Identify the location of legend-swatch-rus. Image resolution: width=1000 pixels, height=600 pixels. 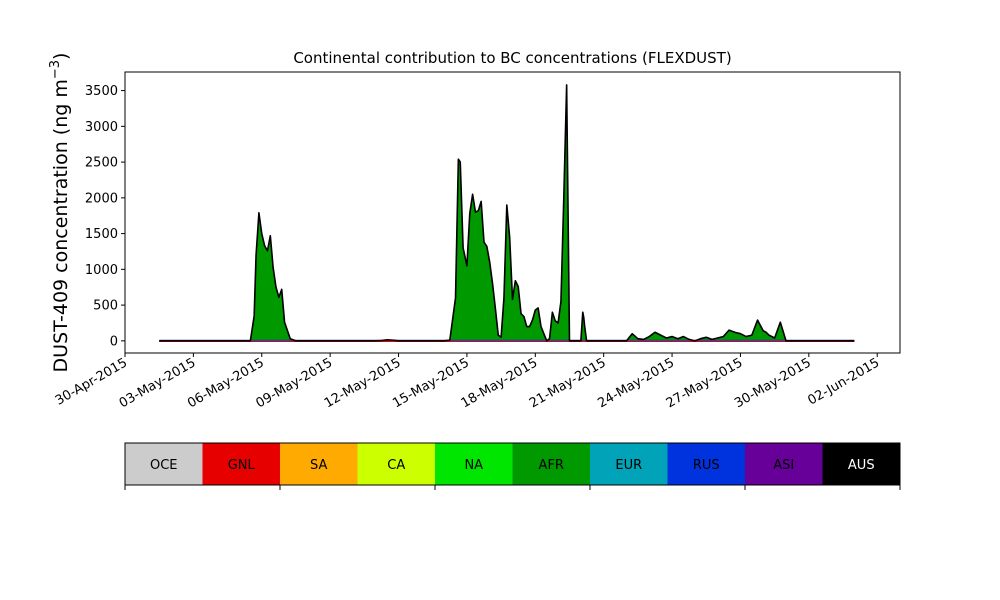
(706, 464).